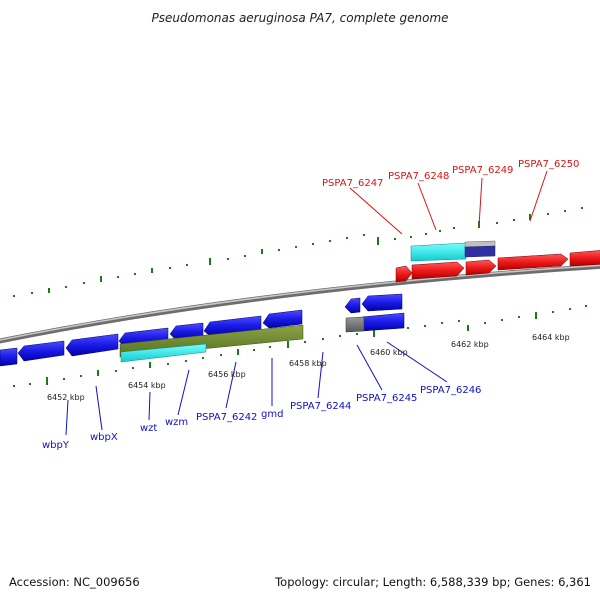 The height and width of the screenshot is (600, 600). I want to click on gene-arrow-wzt, so click(92, 345).